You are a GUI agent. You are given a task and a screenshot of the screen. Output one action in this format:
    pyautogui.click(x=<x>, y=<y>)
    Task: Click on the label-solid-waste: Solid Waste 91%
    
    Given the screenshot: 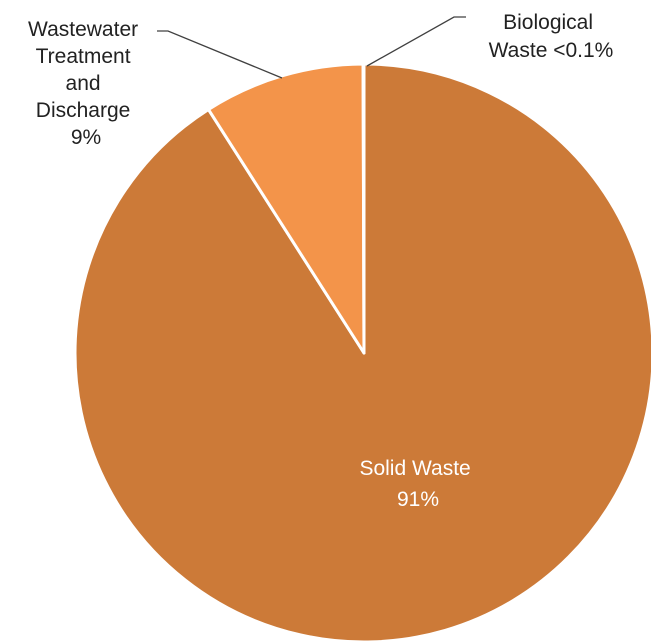 What is the action you would take?
    pyautogui.click(x=417, y=484)
    